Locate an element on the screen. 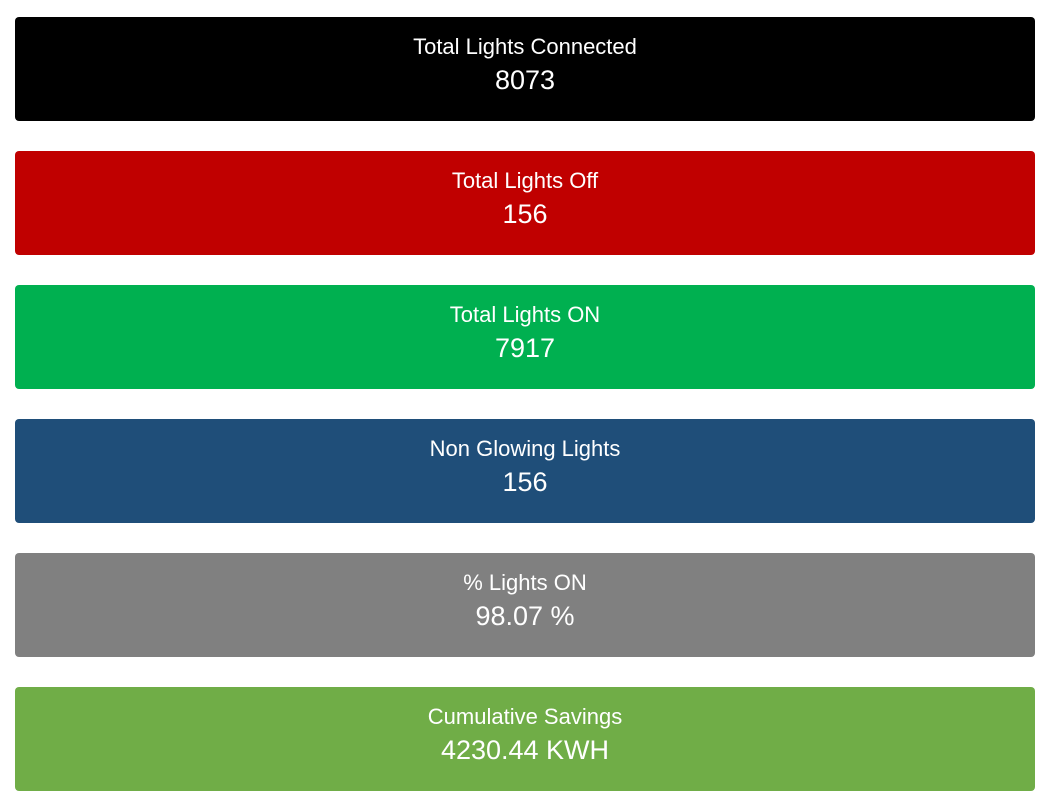 The width and height of the screenshot is (1050, 807). card-cumulative-savings: Cumulative Savings 4230.44 KWH is located at coordinates (525, 739).